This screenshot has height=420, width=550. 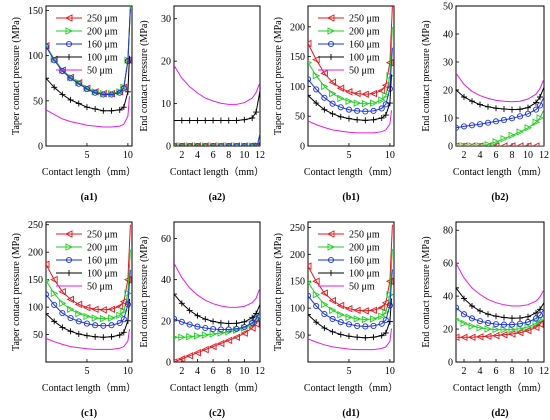 I want to click on panel-label: (d2), so click(x=499, y=413).